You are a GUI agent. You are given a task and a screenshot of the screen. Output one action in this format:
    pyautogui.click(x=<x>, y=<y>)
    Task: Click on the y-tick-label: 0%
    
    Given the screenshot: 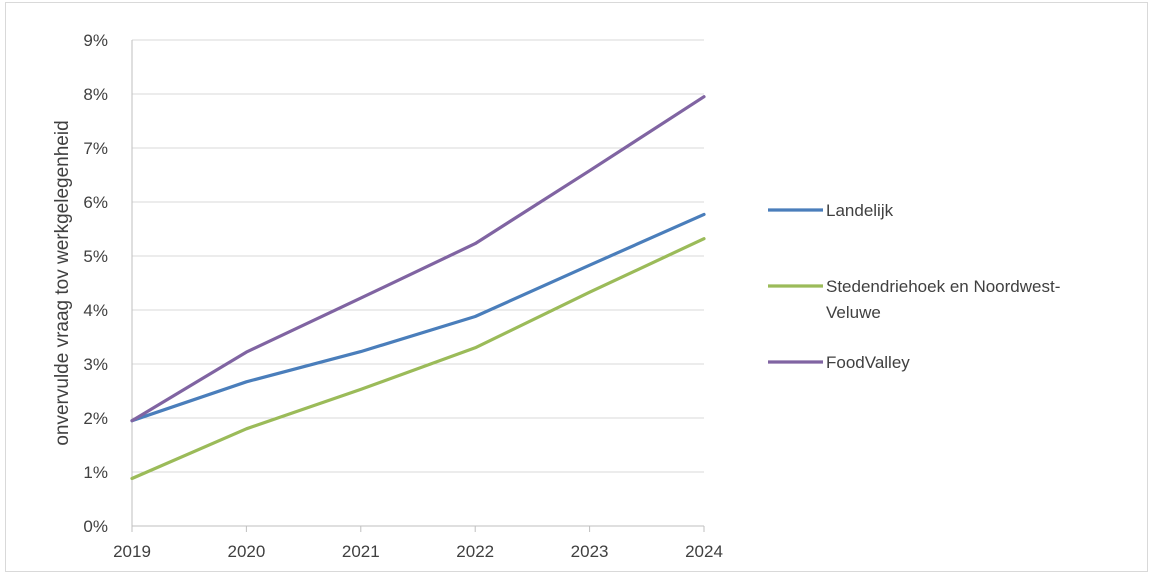 What is the action you would take?
    pyautogui.click(x=95, y=526)
    